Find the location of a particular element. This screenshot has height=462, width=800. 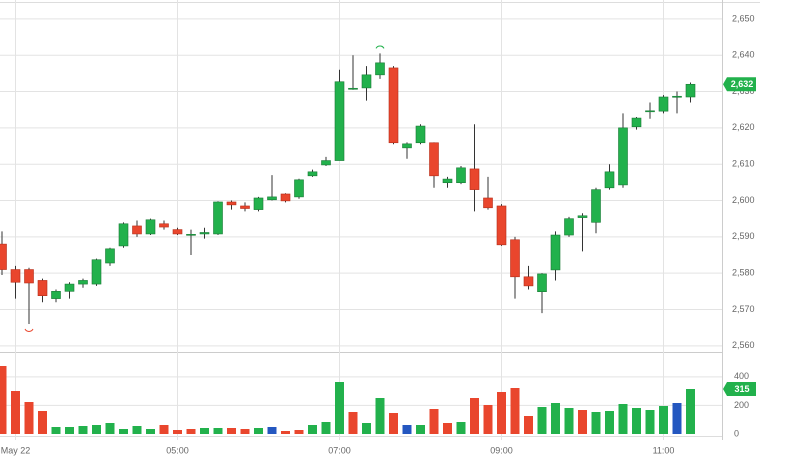

last-price-label: 2,632 is located at coordinates (742, 84).